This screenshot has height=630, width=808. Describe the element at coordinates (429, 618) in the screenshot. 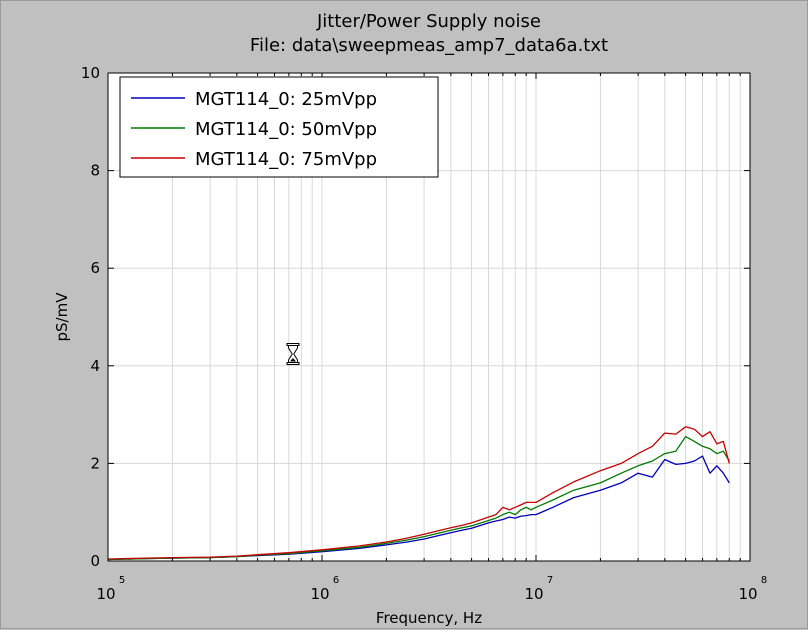

I see `x-axis-label: Frequency, Hz` at that location.